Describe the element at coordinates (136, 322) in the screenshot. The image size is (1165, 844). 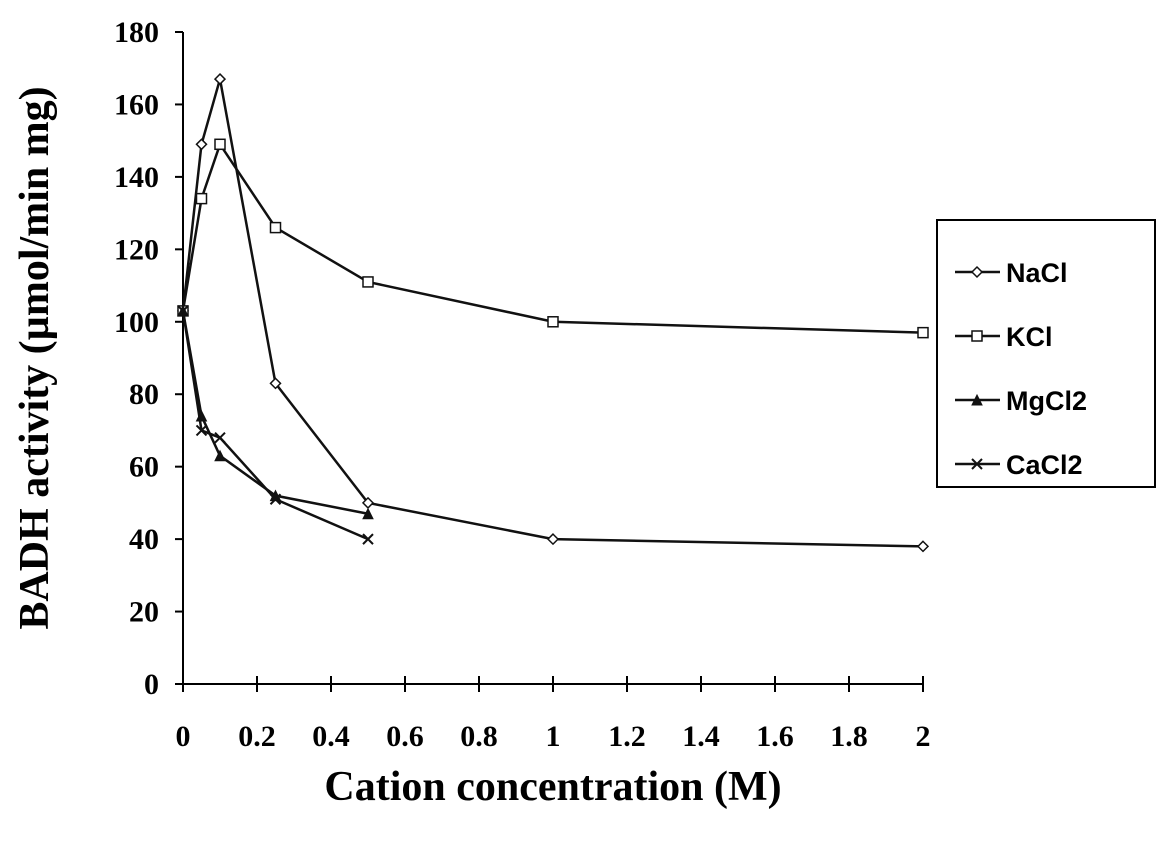
I see `y-tick-label: 100` at that location.